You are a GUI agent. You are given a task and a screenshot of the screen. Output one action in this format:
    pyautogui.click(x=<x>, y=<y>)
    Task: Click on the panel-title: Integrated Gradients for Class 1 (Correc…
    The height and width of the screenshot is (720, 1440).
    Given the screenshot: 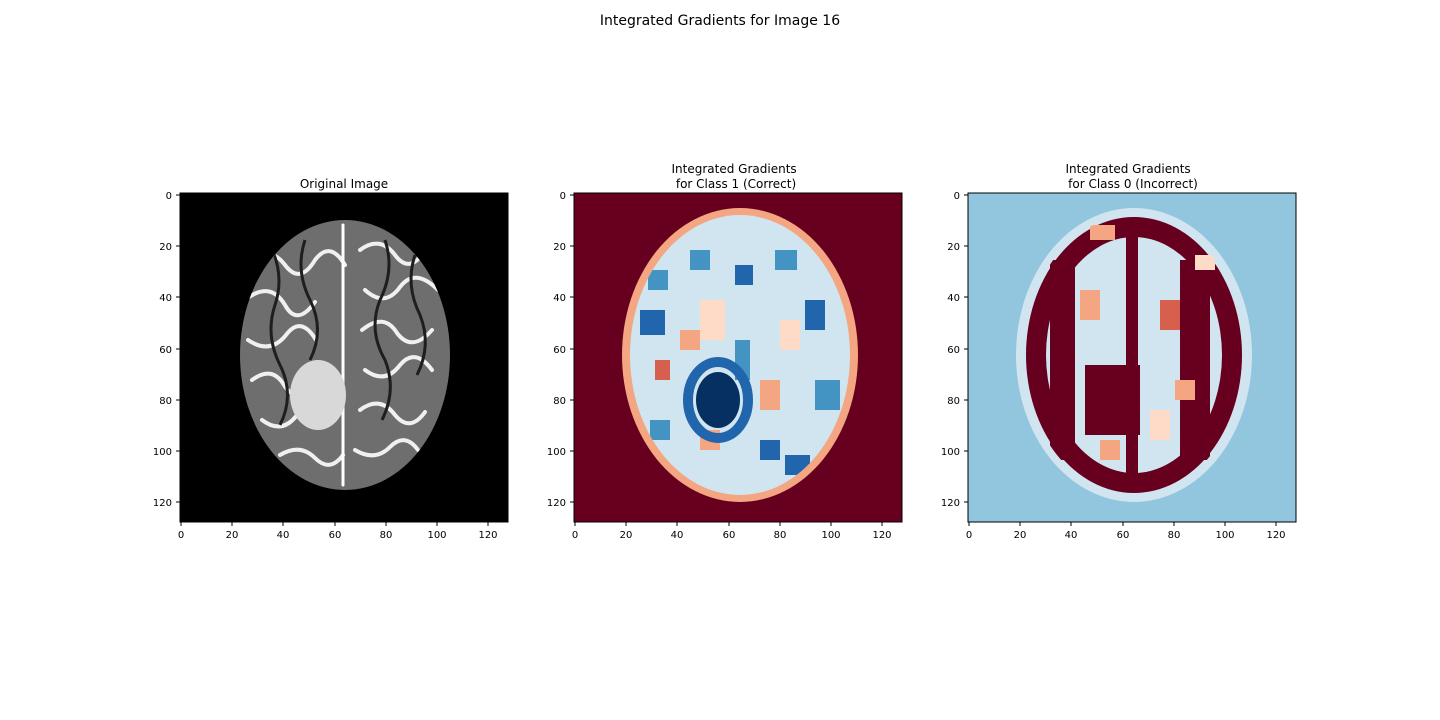 What is the action you would take?
    pyautogui.click(x=736, y=176)
    